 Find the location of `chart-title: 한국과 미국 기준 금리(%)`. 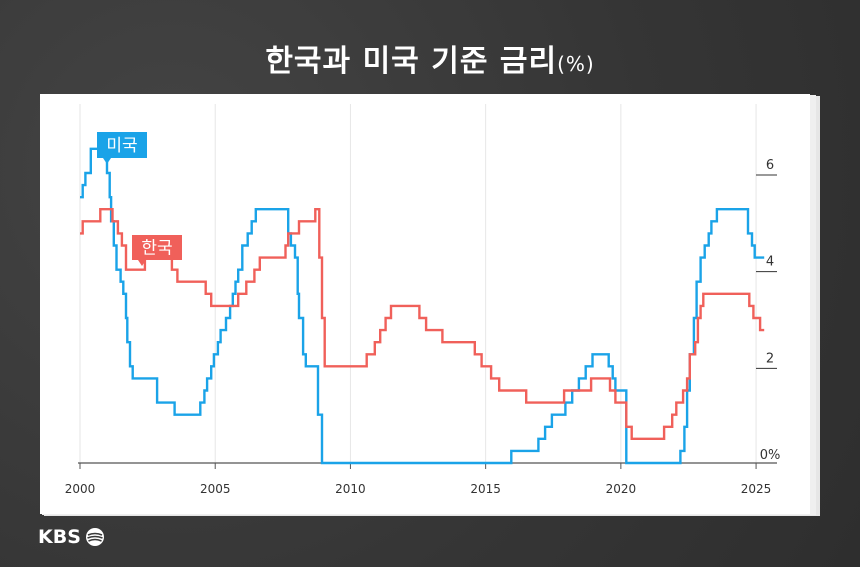

chart-title: 한국과 미국 기준 금리(%) is located at coordinates (430, 58).